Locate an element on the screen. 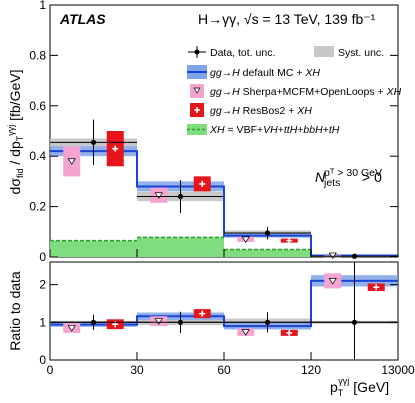  legend-xh-label-p3: + is located at coordinates (281, 130).